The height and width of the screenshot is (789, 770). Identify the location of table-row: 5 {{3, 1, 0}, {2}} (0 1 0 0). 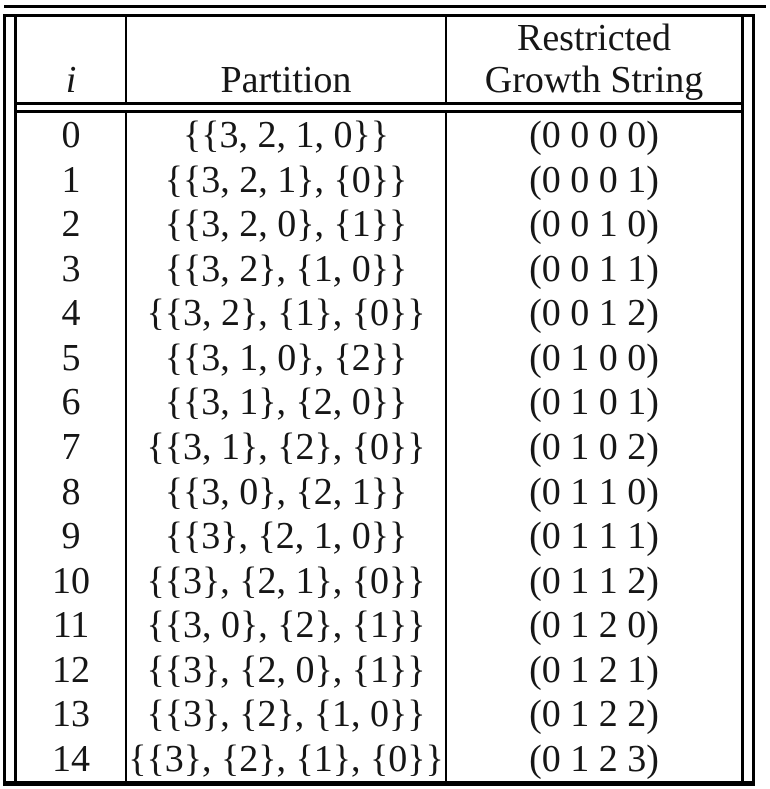
(379, 358).